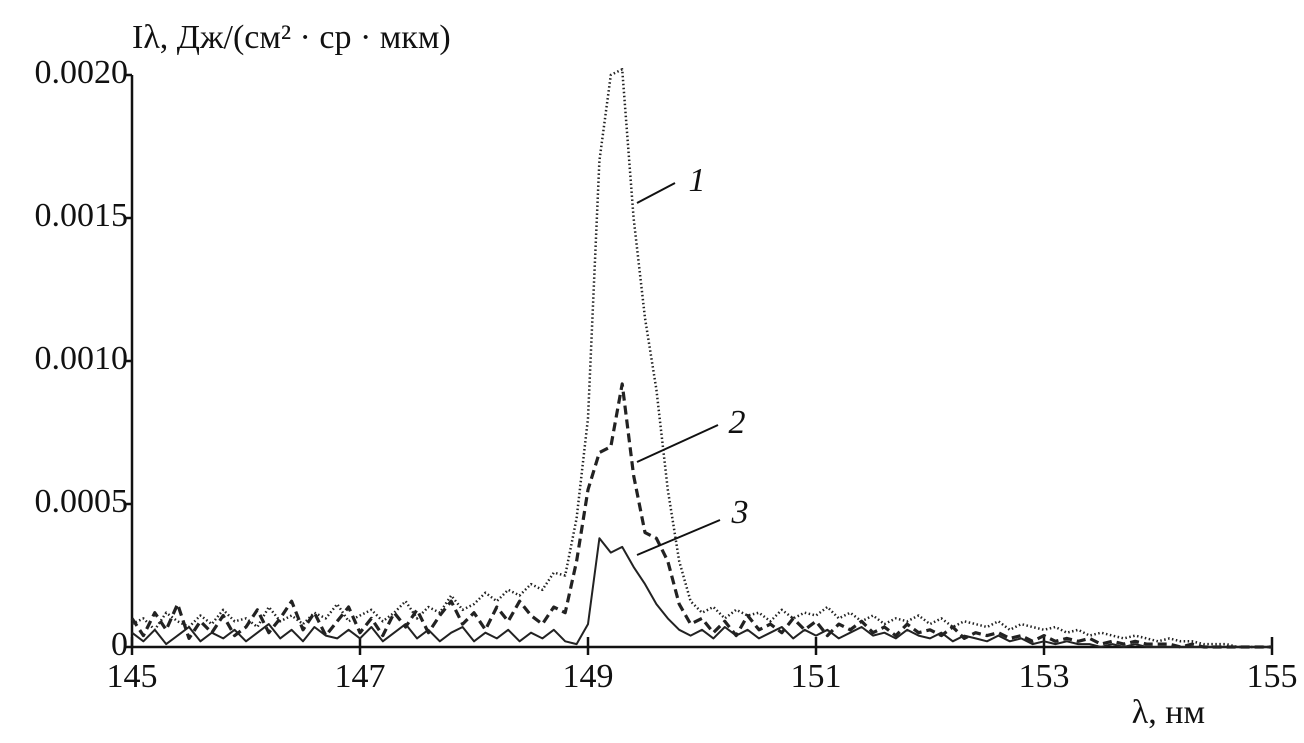 Image resolution: width=1304 pixels, height=743 pixels. I want to click on x-tick-label: 153, so click(1044, 676).